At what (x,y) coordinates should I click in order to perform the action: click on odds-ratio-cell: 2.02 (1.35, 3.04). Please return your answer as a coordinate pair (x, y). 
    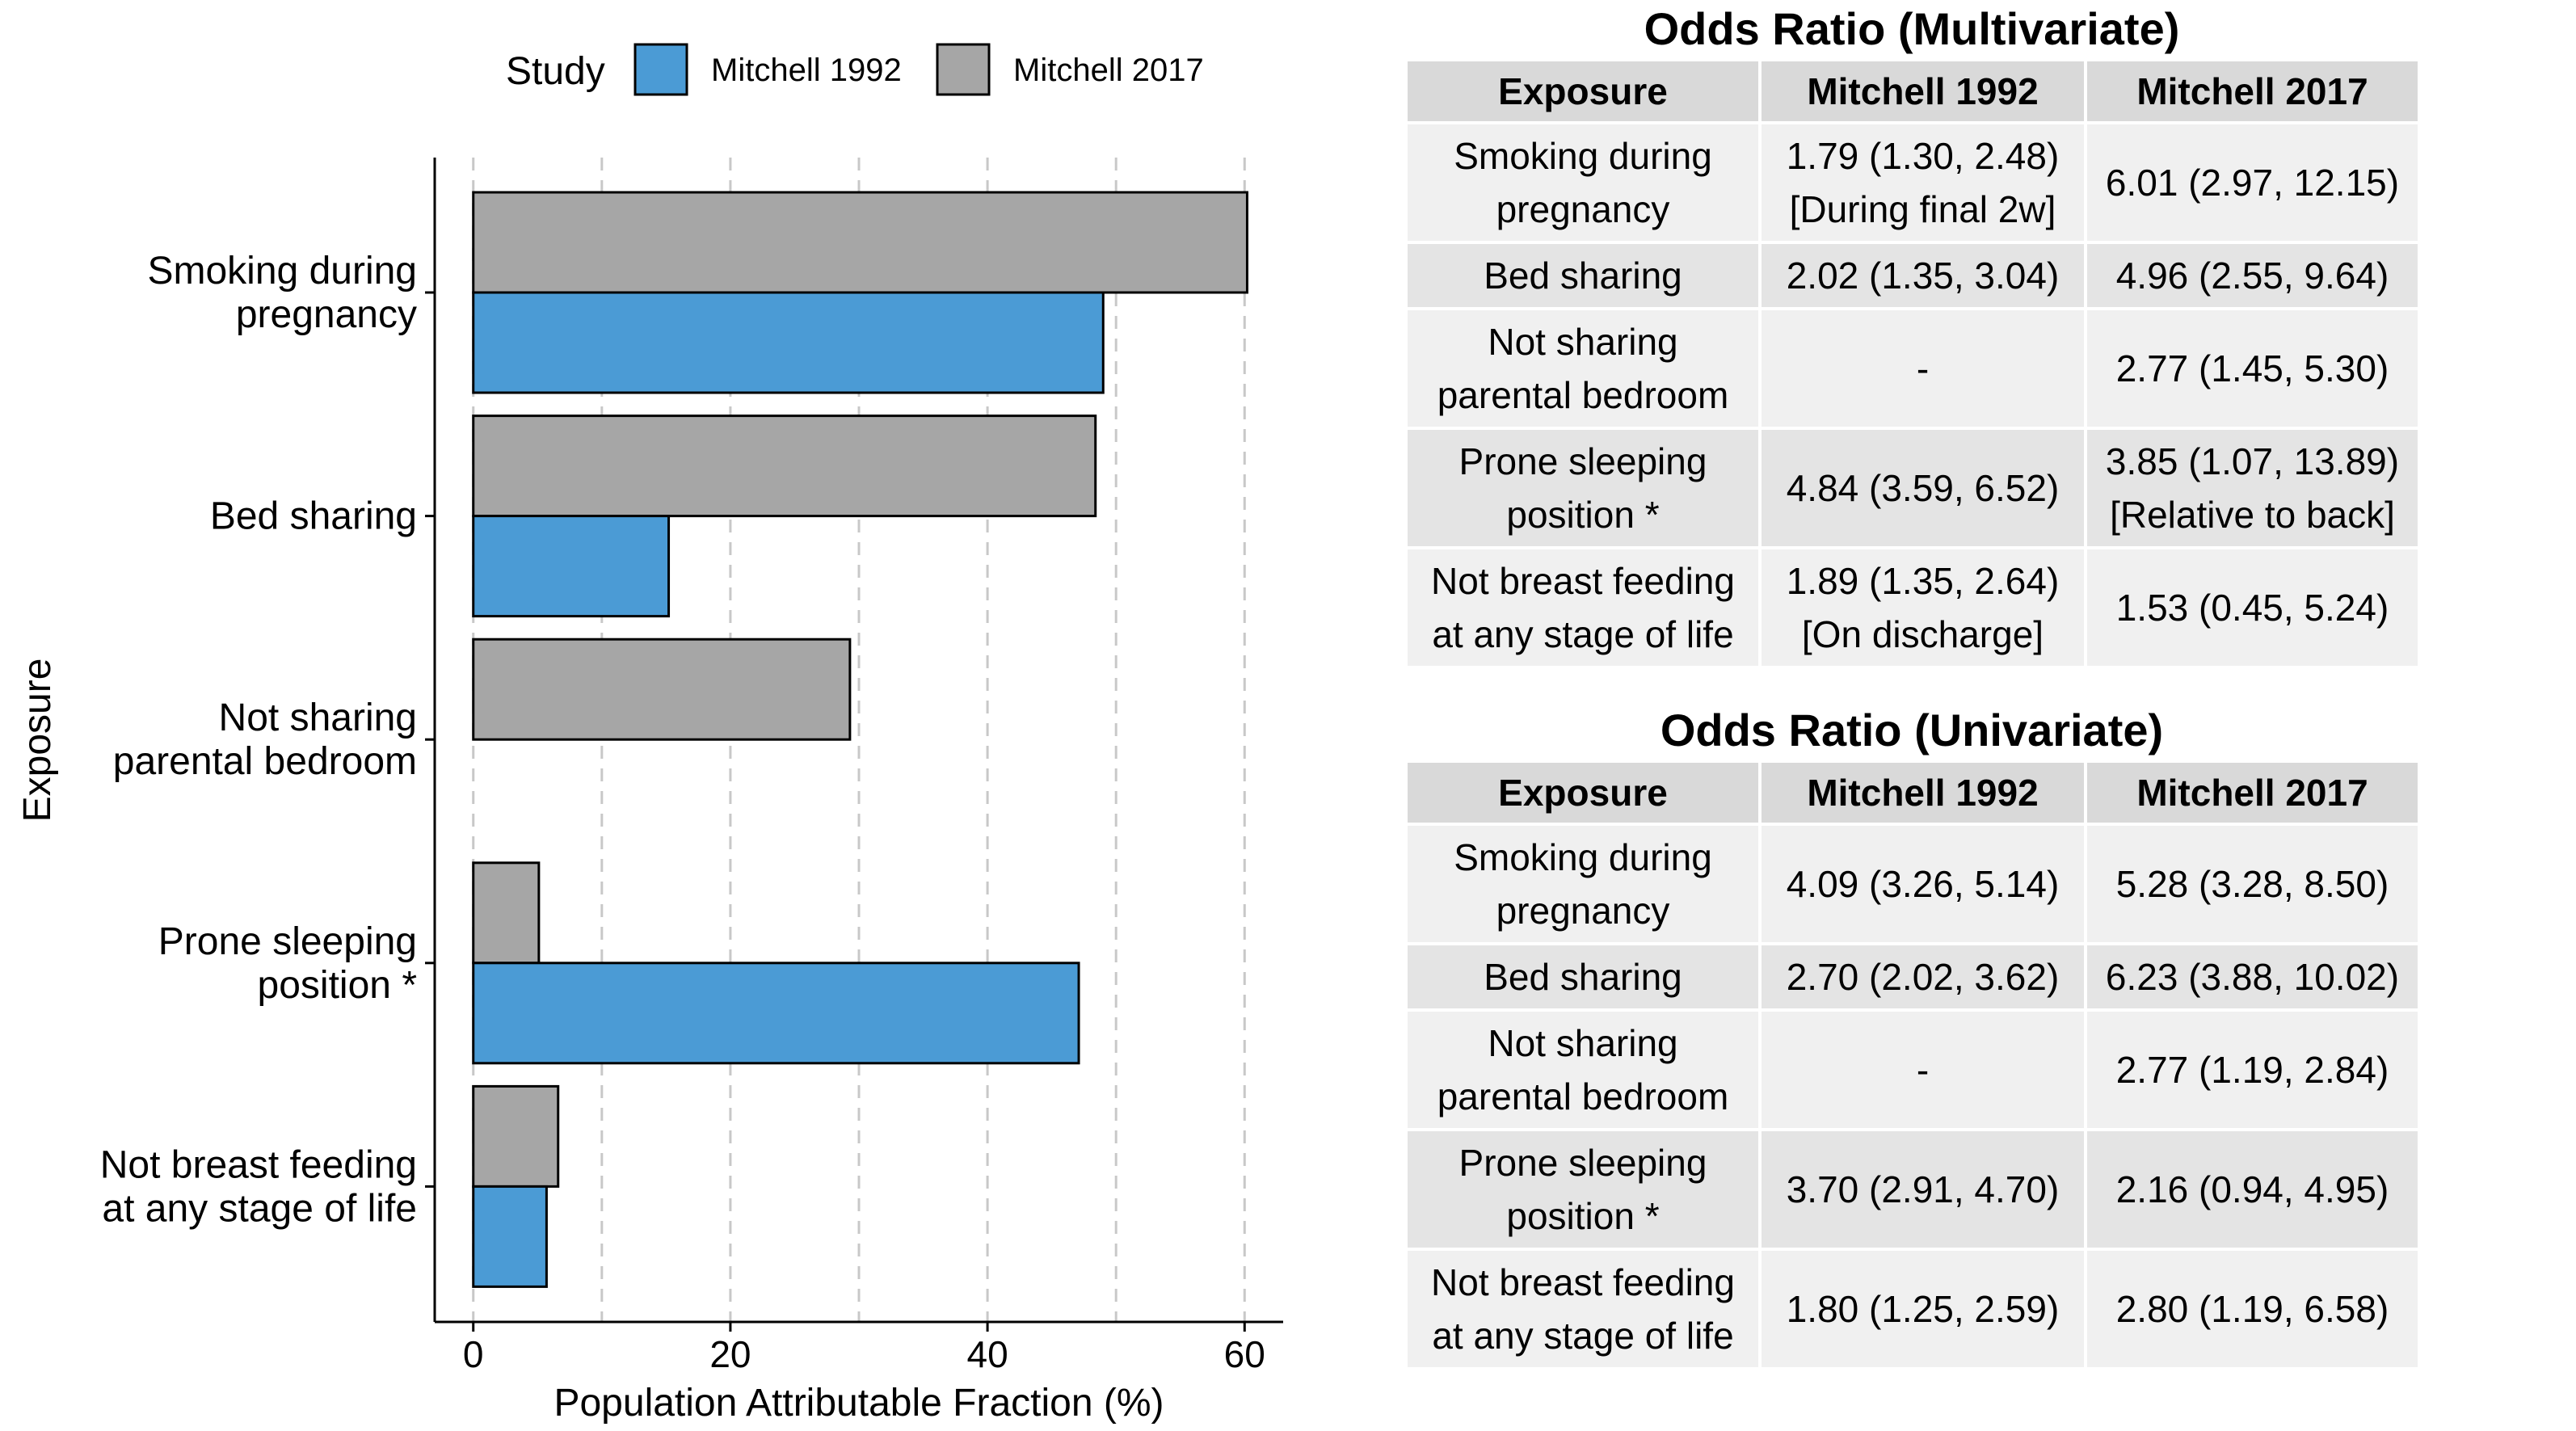
    Looking at the image, I should click on (1923, 275).